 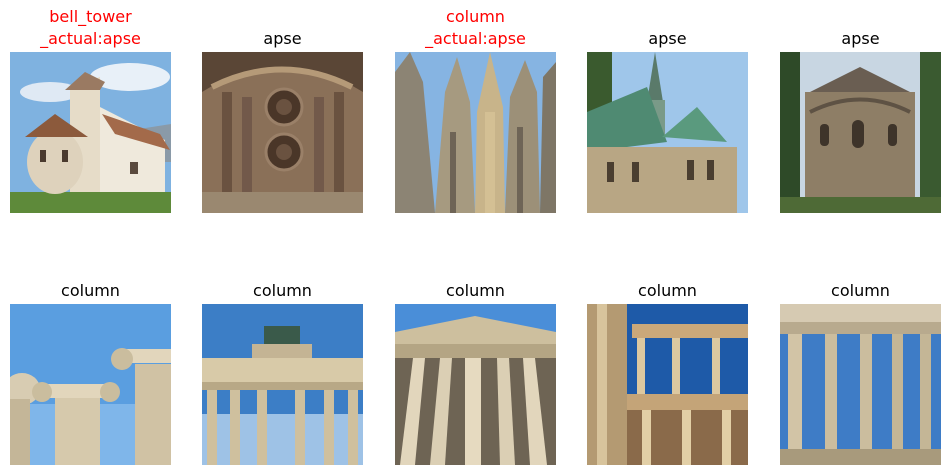 I want to click on cell-caption: column _actual:apse, so click(x=475, y=27).